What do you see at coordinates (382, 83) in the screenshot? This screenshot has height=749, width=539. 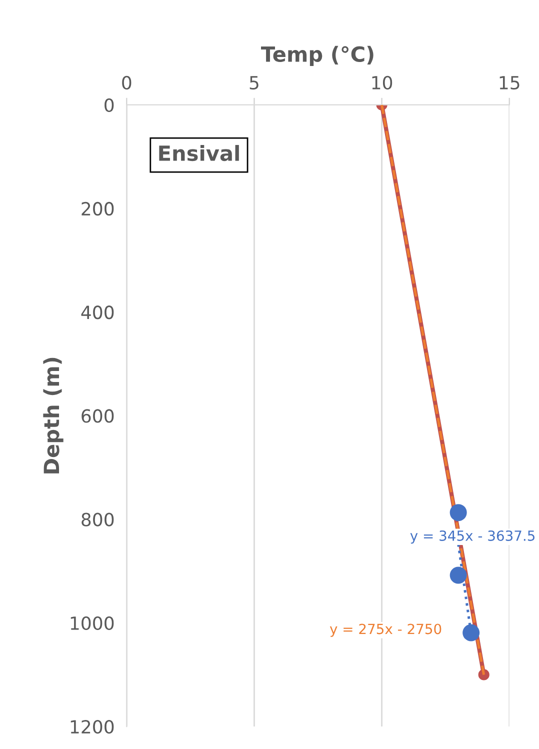 I see `x-tick-label: 10` at bounding box center [382, 83].